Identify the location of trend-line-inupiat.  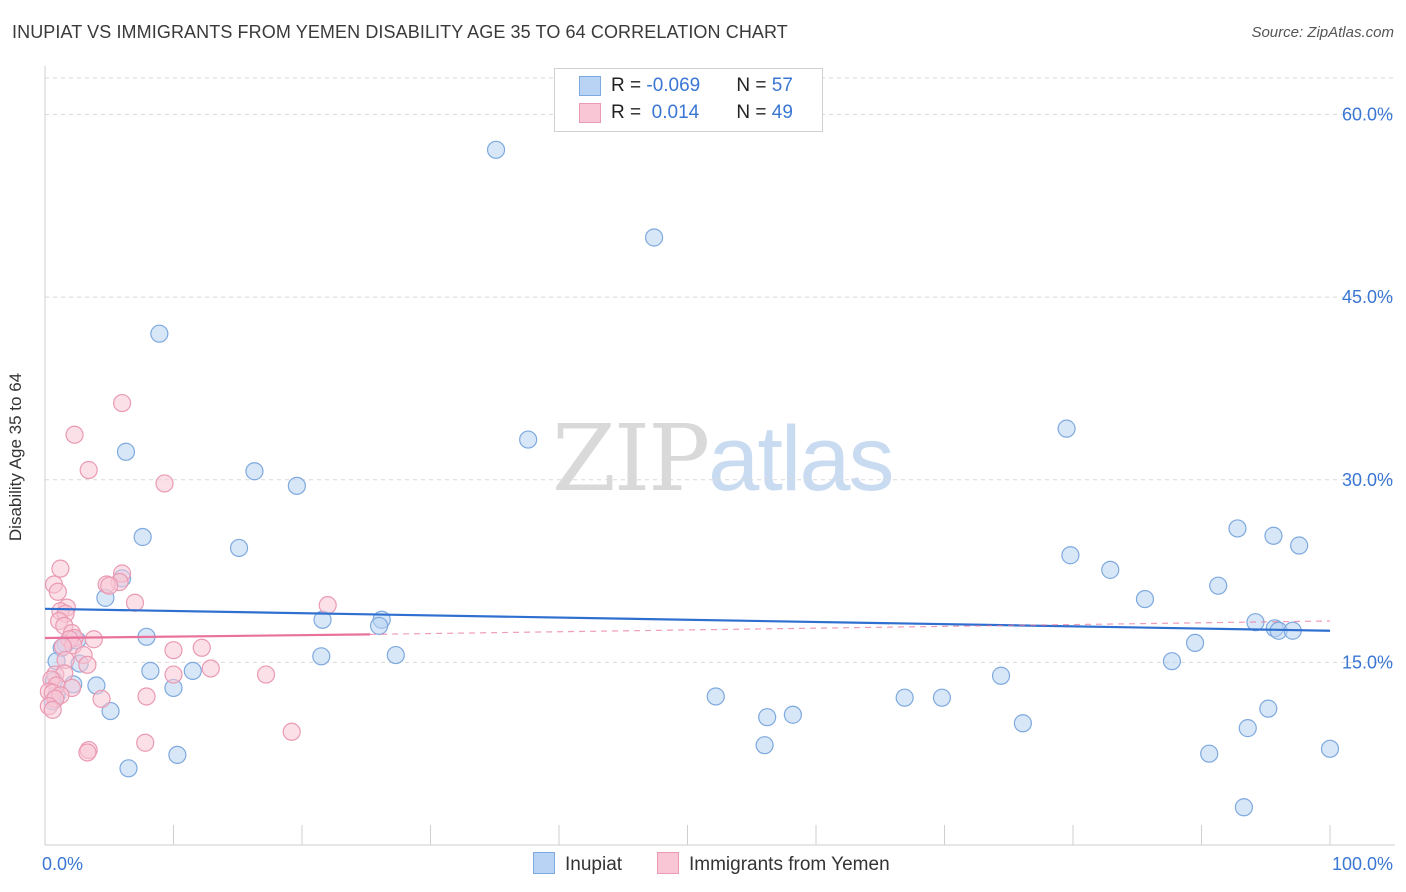
(687, 619).